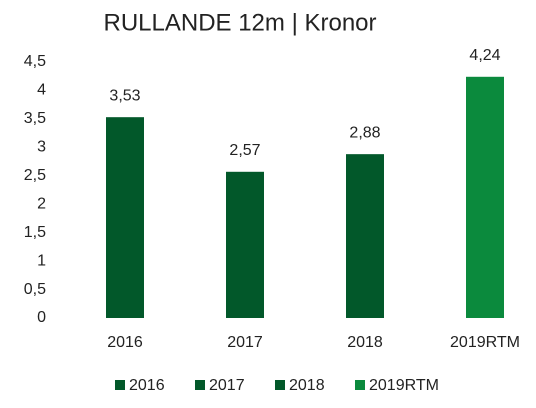 The image size is (536, 408). Describe the element at coordinates (35, 61) in the screenshot. I see `y-tick-label: 4,5` at that location.